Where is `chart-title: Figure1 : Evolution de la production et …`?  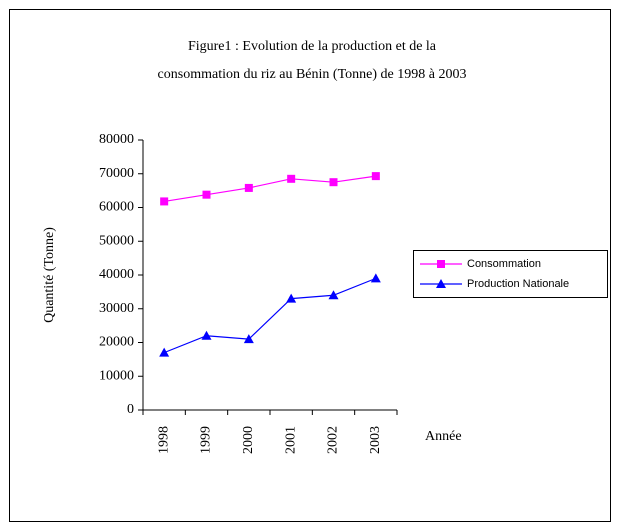 chart-title: Figure1 : Evolution de la production et … is located at coordinates (312, 46).